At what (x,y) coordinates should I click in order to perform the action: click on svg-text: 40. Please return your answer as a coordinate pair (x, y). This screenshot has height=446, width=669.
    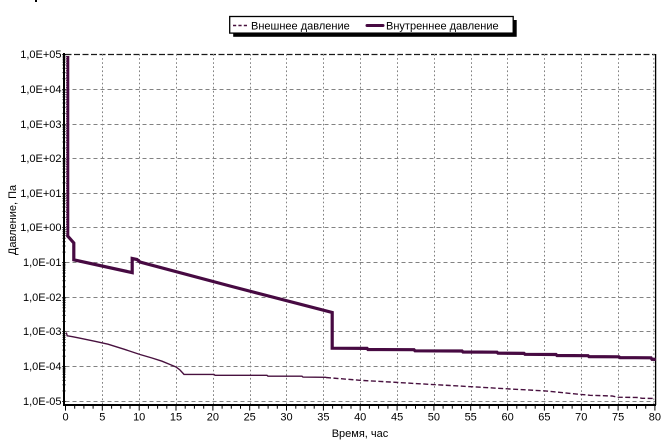
    Looking at the image, I should click on (360, 418).